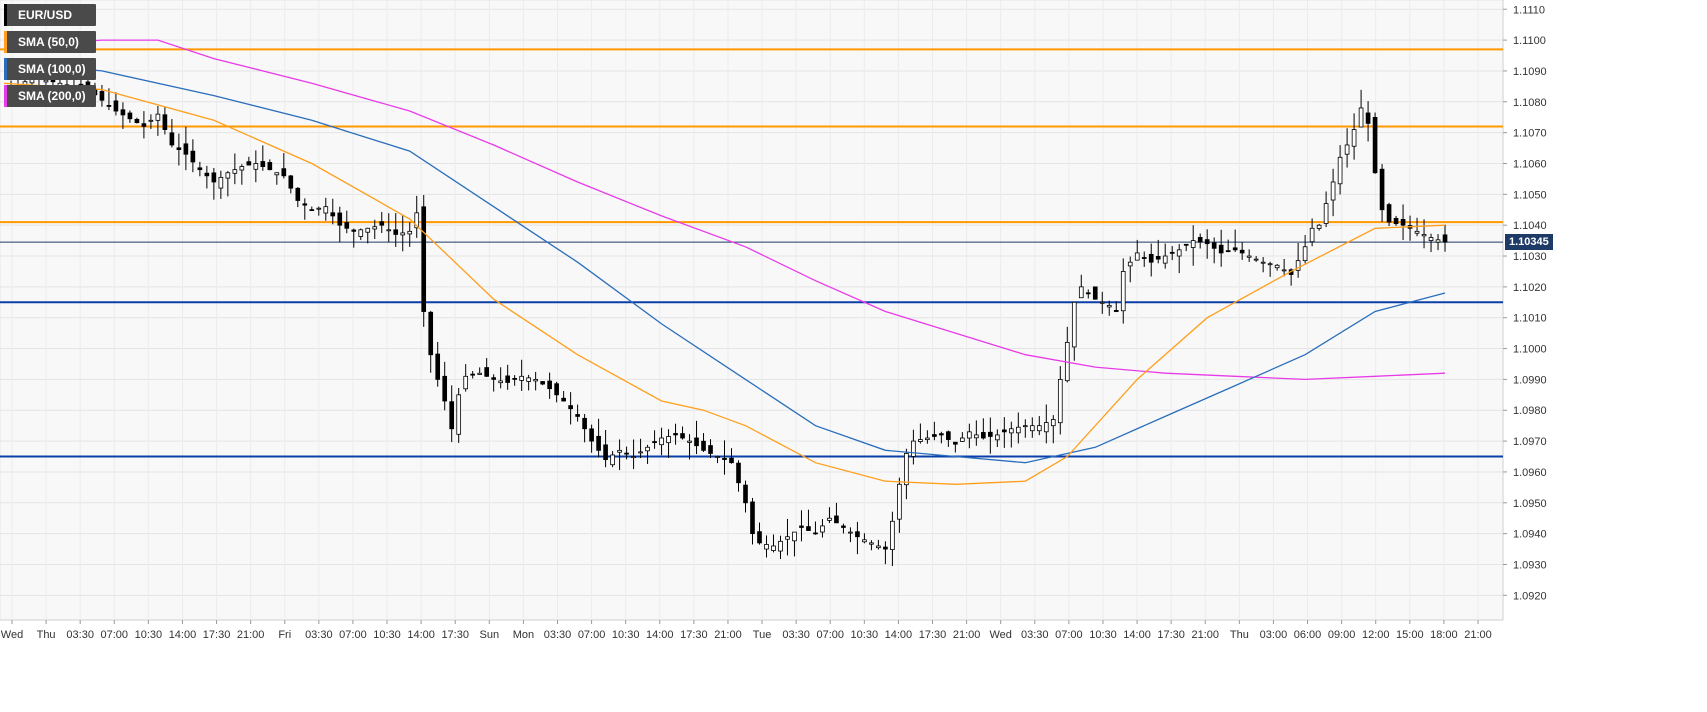  I want to click on legend-item-sma-50: SMA (50,0), so click(50, 42).